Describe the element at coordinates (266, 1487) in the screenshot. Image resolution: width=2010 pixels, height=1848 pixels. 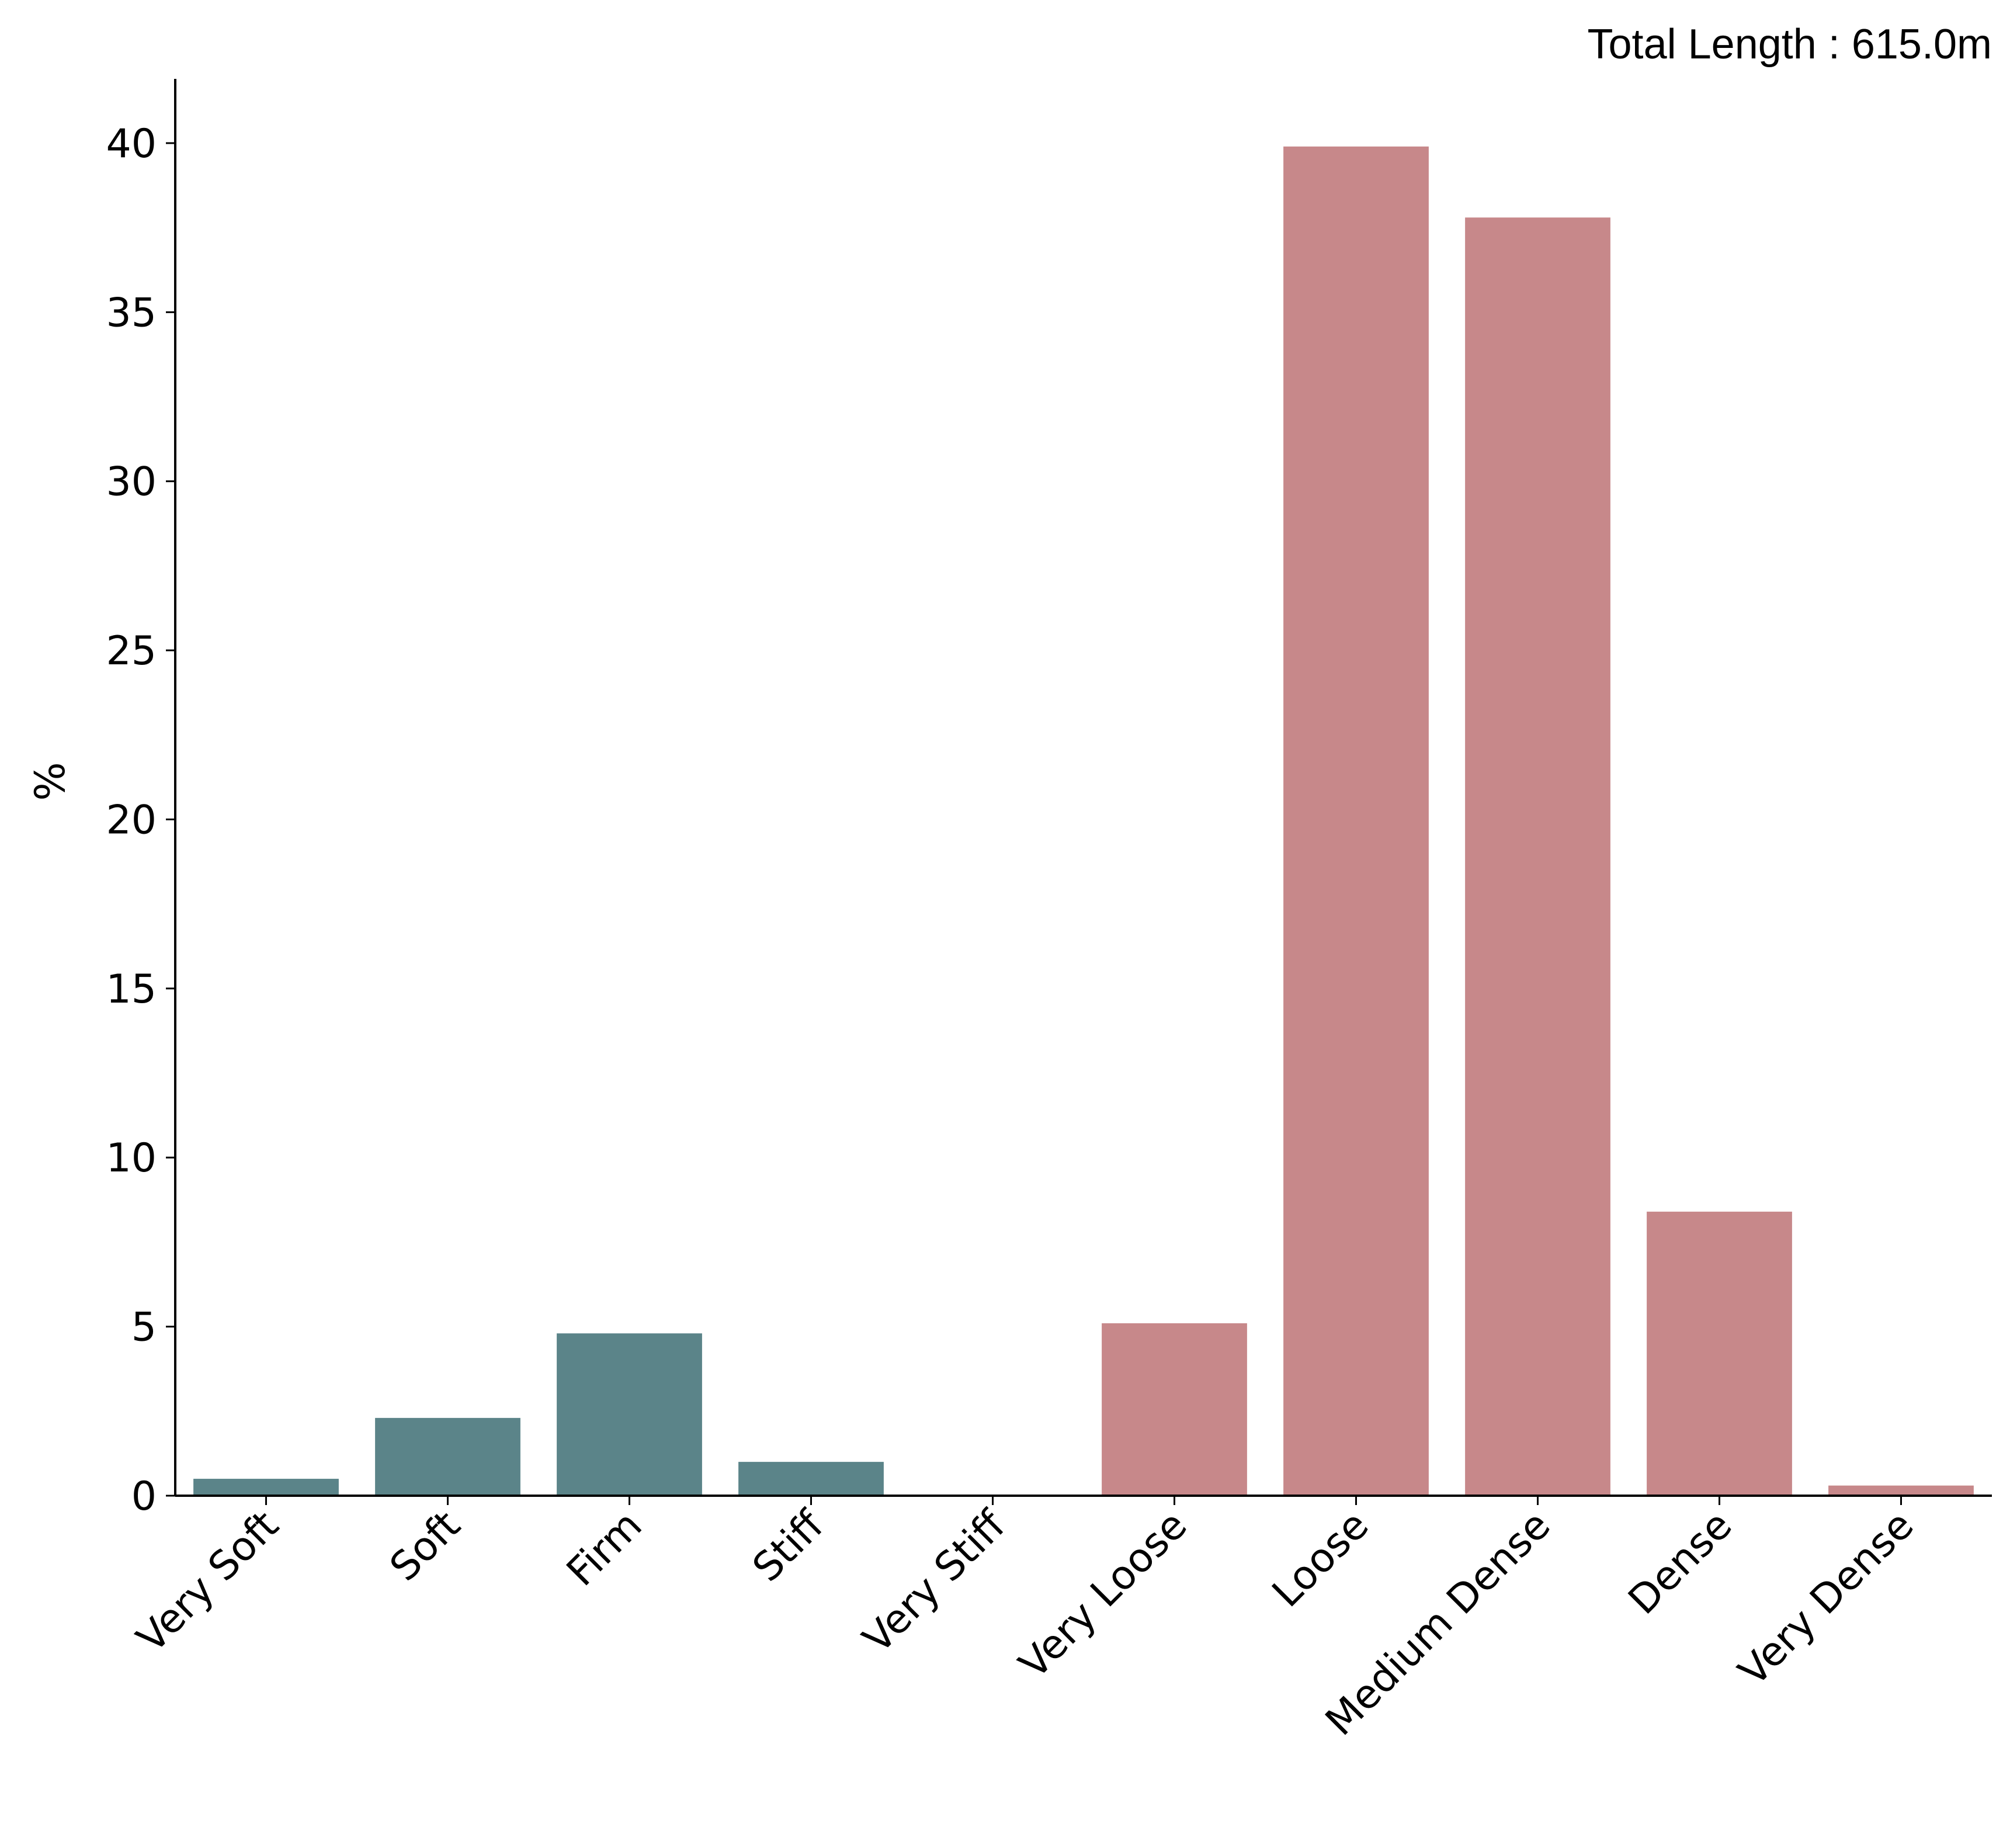
I see `bar-very-soft` at that location.